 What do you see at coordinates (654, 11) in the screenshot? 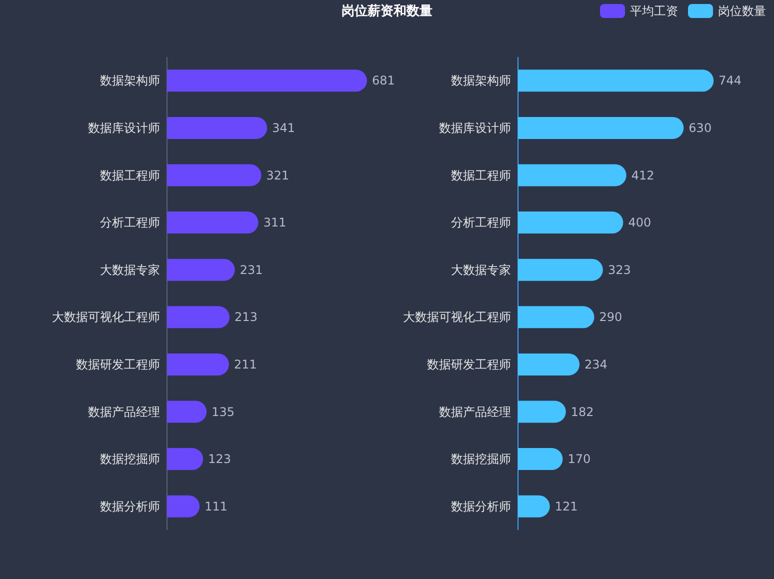
I see `legend-label: 平均工资` at bounding box center [654, 11].